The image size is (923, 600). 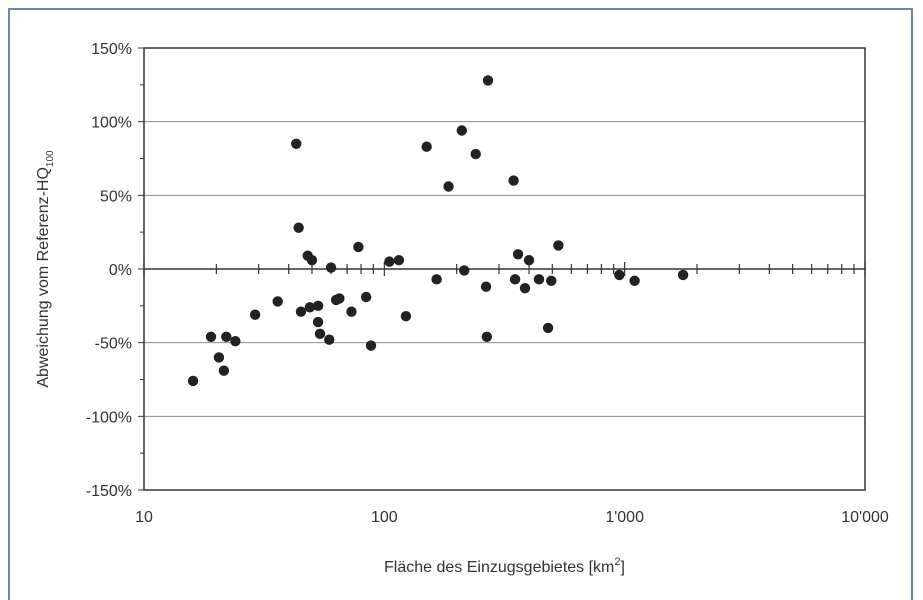 What do you see at coordinates (109, 417) in the screenshot?
I see `y-tick-label: -100%` at bounding box center [109, 417].